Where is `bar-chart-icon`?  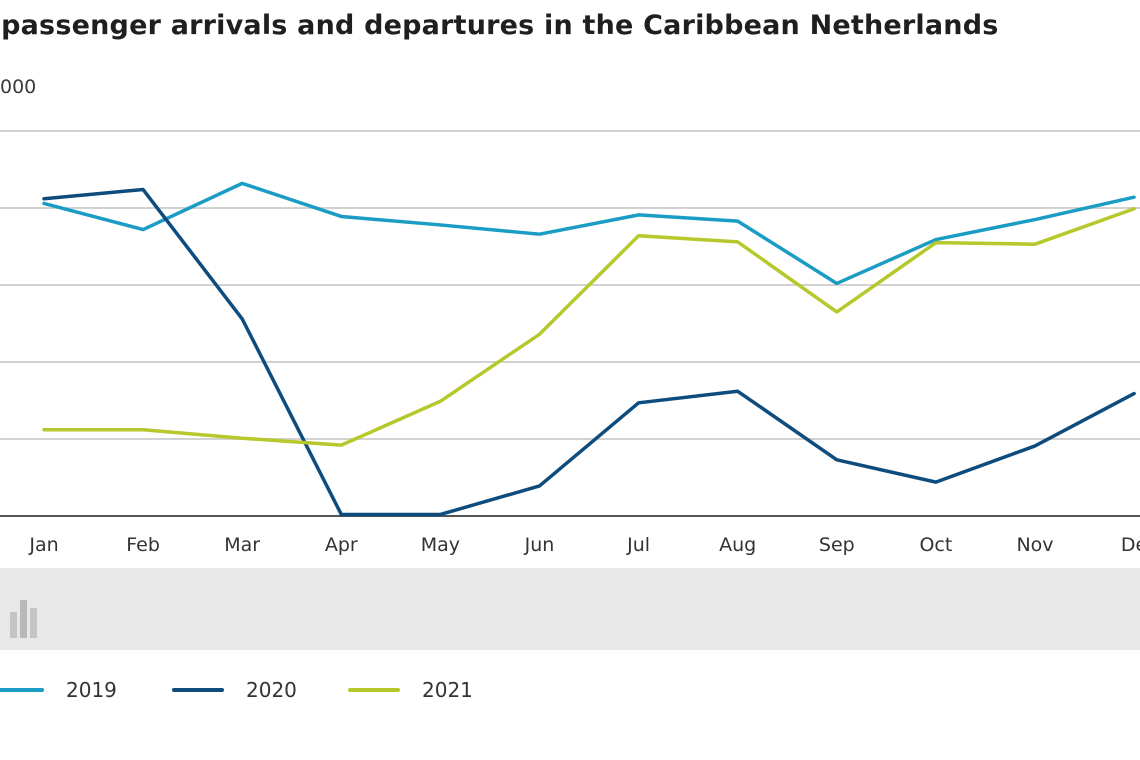
bar-chart-icon is located at coordinates (25, 615).